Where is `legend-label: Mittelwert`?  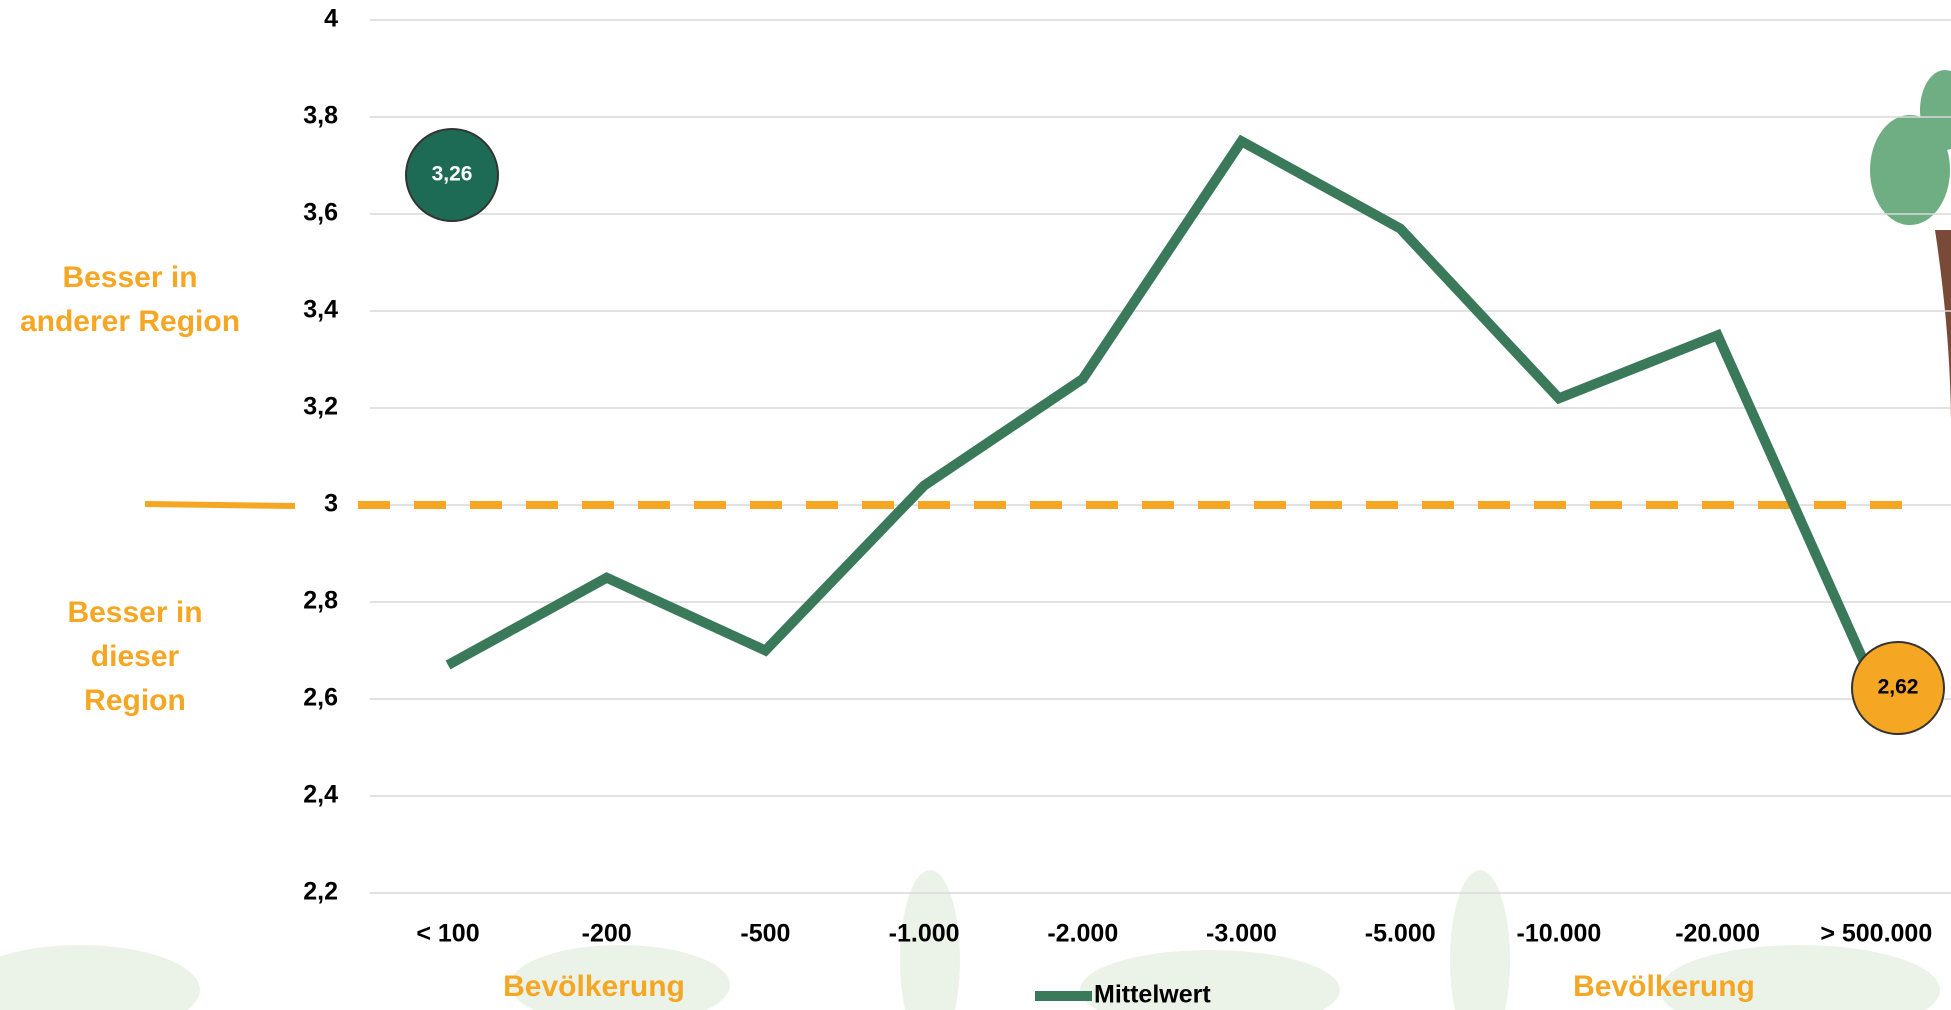 legend-label: Mittelwert is located at coordinates (1152, 995).